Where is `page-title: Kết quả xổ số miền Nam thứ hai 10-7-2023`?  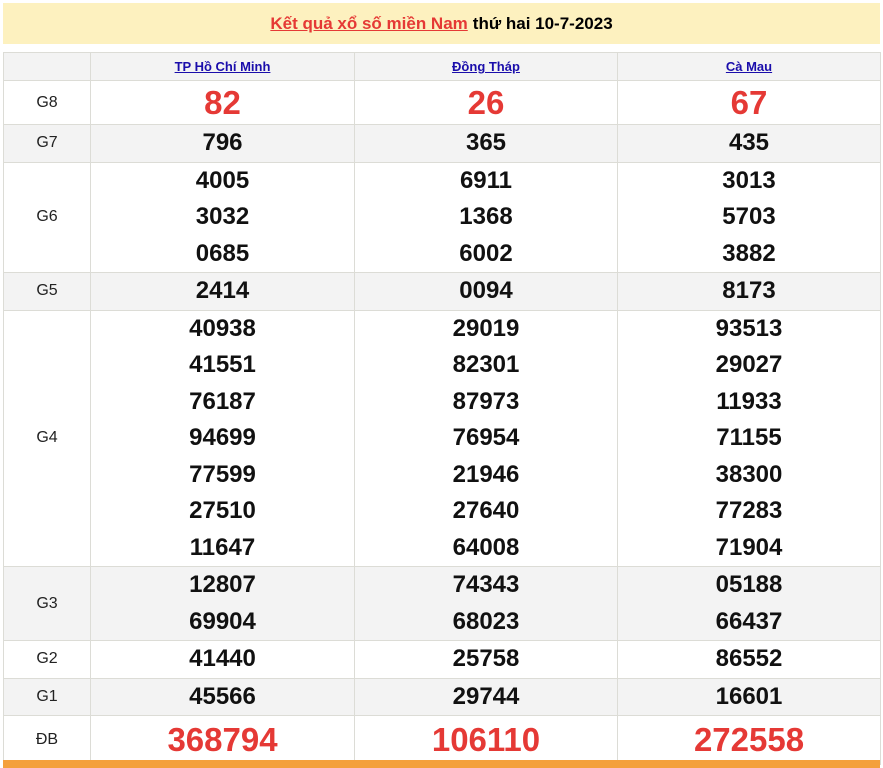 page-title: Kết quả xổ số miền Nam thứ hai 10-7-2023 is located at coordinates (441, 23).